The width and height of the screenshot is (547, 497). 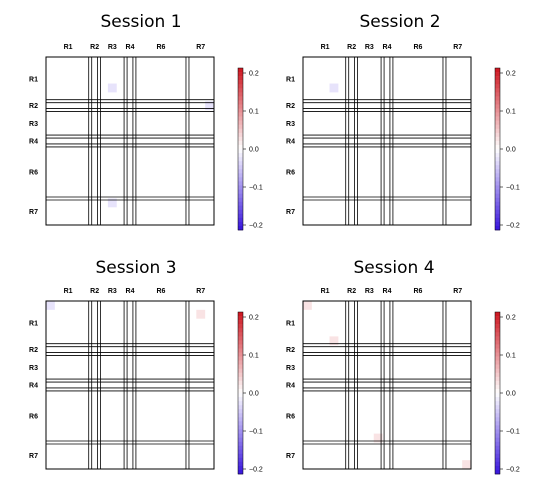 What do you see at coordinates (290, 456) in the screenshot?
I see `row-label: R7` at bounding box center [290, 456].